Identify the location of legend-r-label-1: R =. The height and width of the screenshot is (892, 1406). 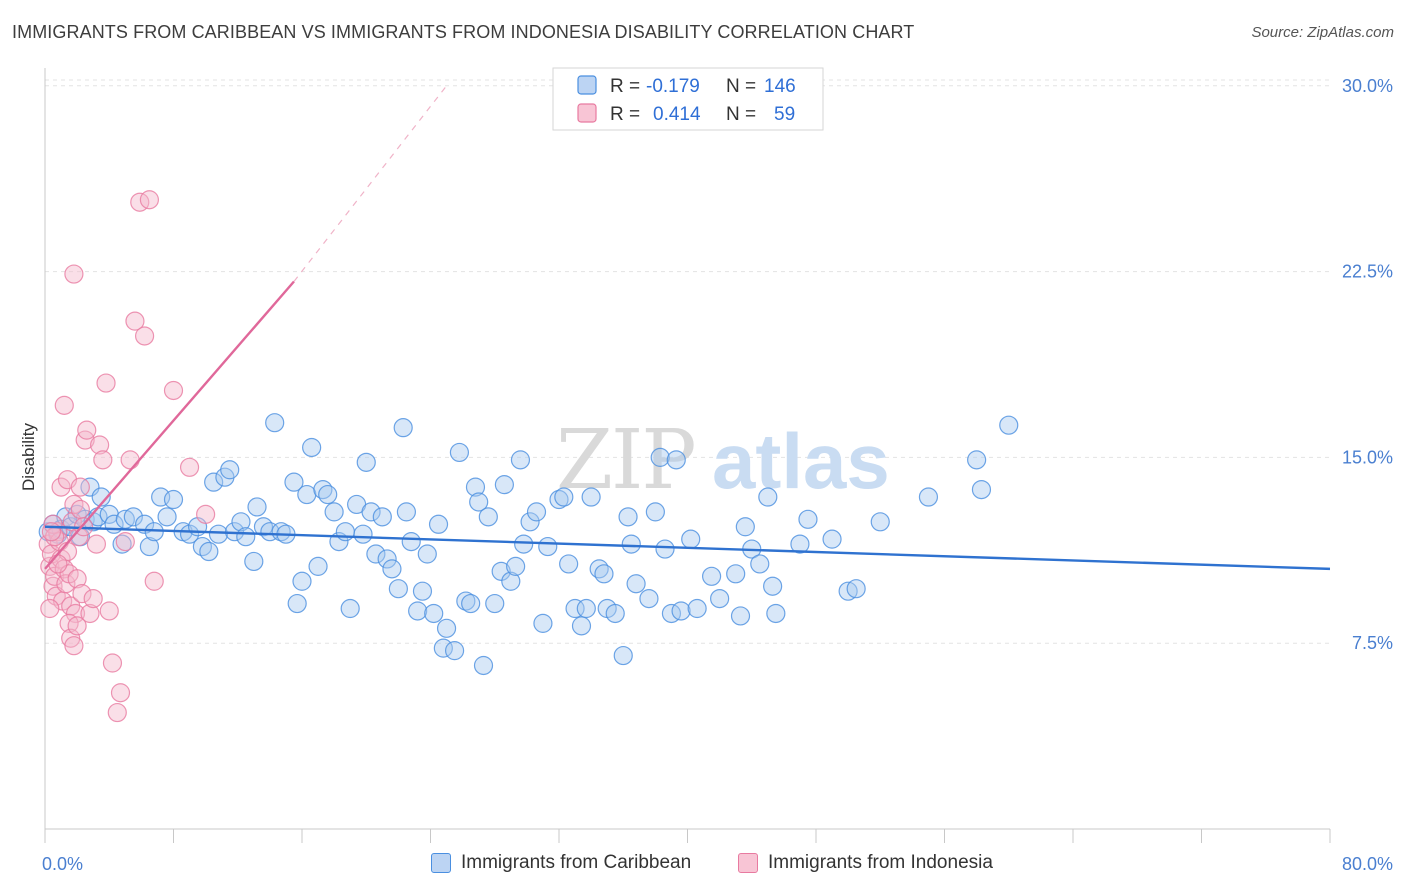
(625, 86).